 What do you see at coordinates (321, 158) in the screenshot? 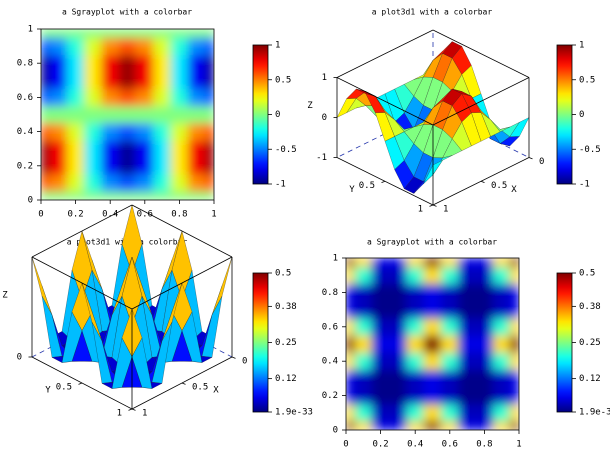
I see `z-tick-label: -1` at bounding box center [321, 158].